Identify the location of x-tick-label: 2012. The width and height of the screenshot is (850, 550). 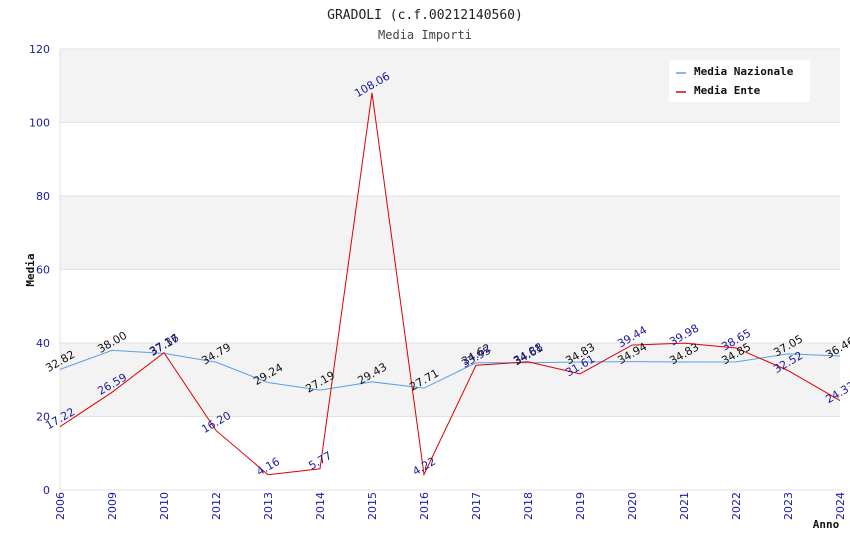
(216, 506).